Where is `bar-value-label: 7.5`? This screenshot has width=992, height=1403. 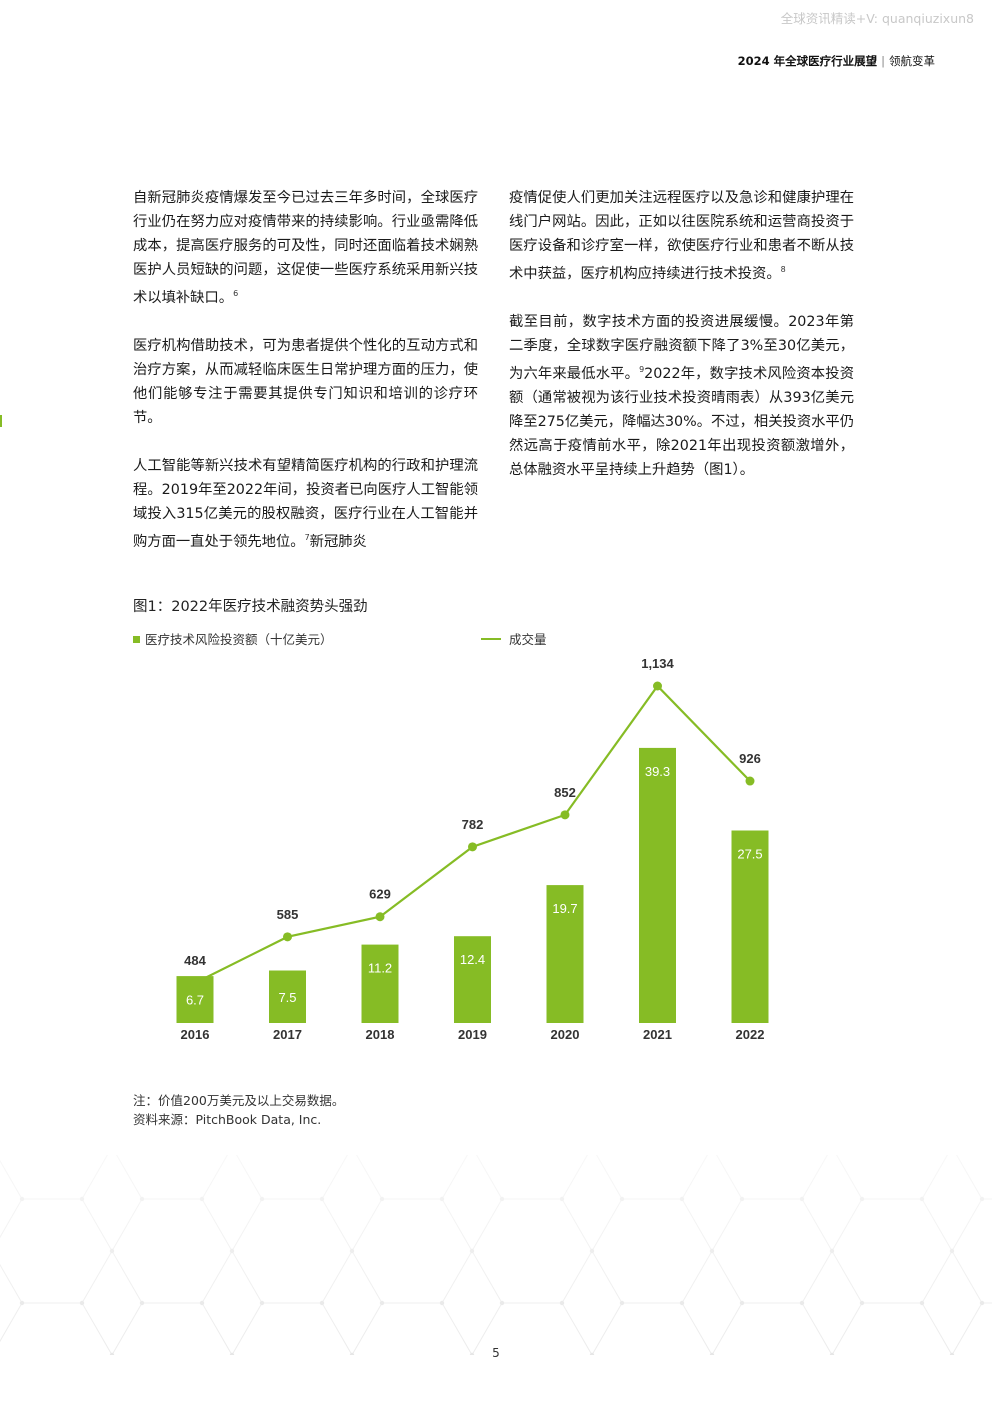
bar-value-label: 7.5 is located at coordinates (287, 997).